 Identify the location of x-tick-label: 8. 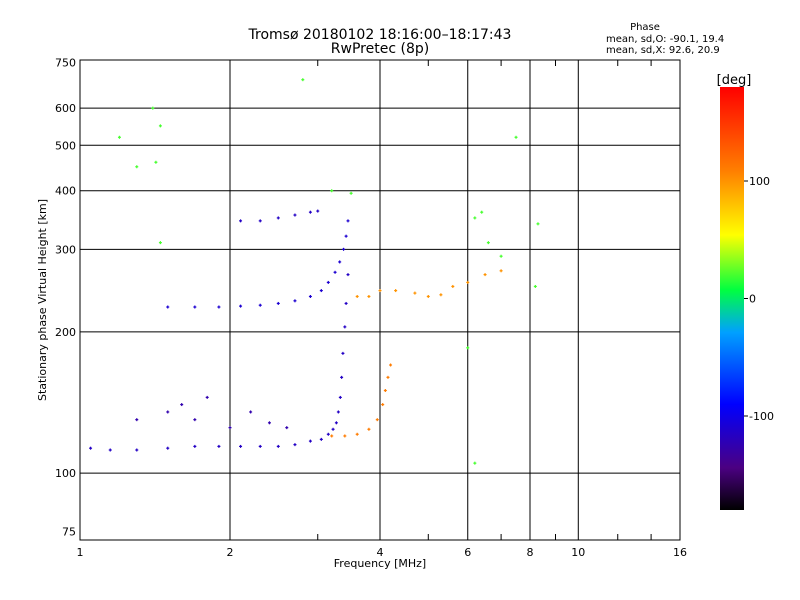
(530, 552).